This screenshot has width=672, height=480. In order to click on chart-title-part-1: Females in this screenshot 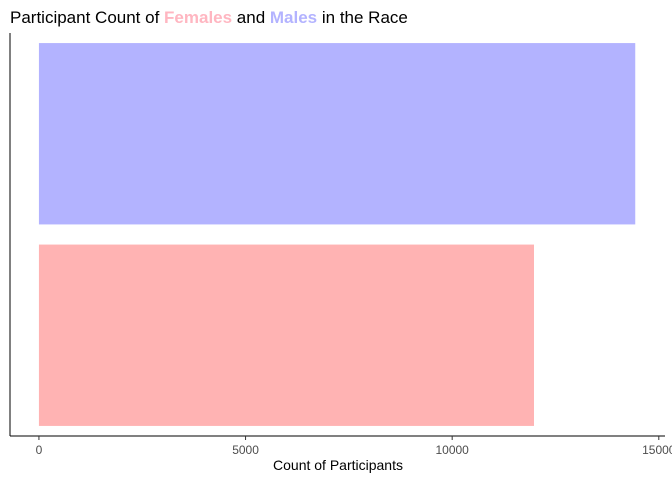, I will do `click(198, 17)`.